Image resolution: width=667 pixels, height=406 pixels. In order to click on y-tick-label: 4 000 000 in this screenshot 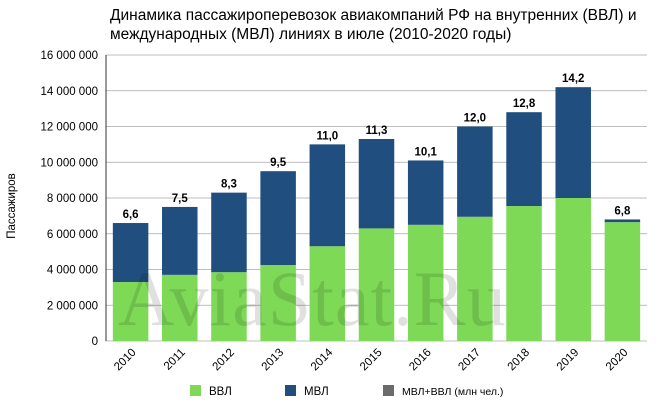, I will do `click(72, 271)`.